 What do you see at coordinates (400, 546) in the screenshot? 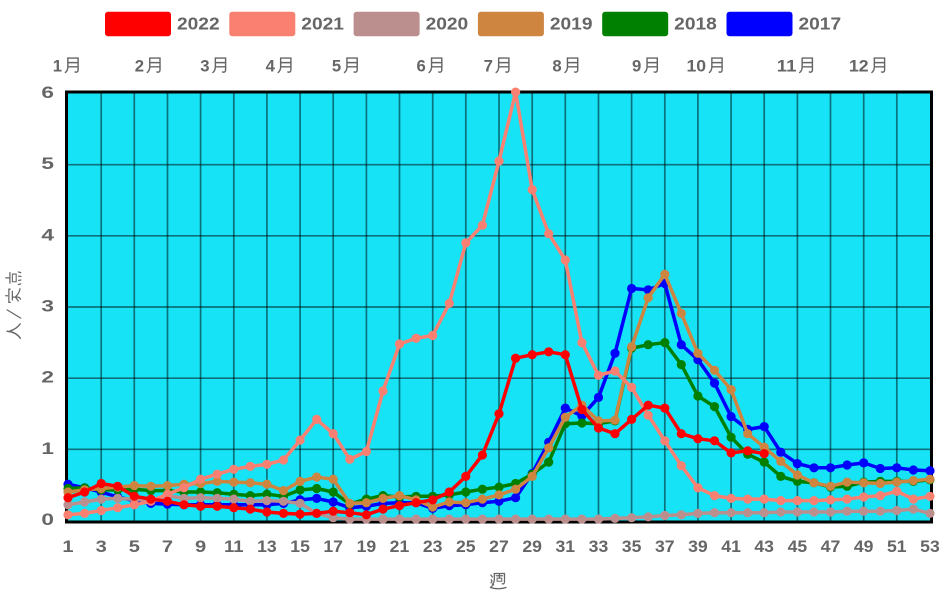
I see `svg-text: 21` at bounding box center [400, 546].